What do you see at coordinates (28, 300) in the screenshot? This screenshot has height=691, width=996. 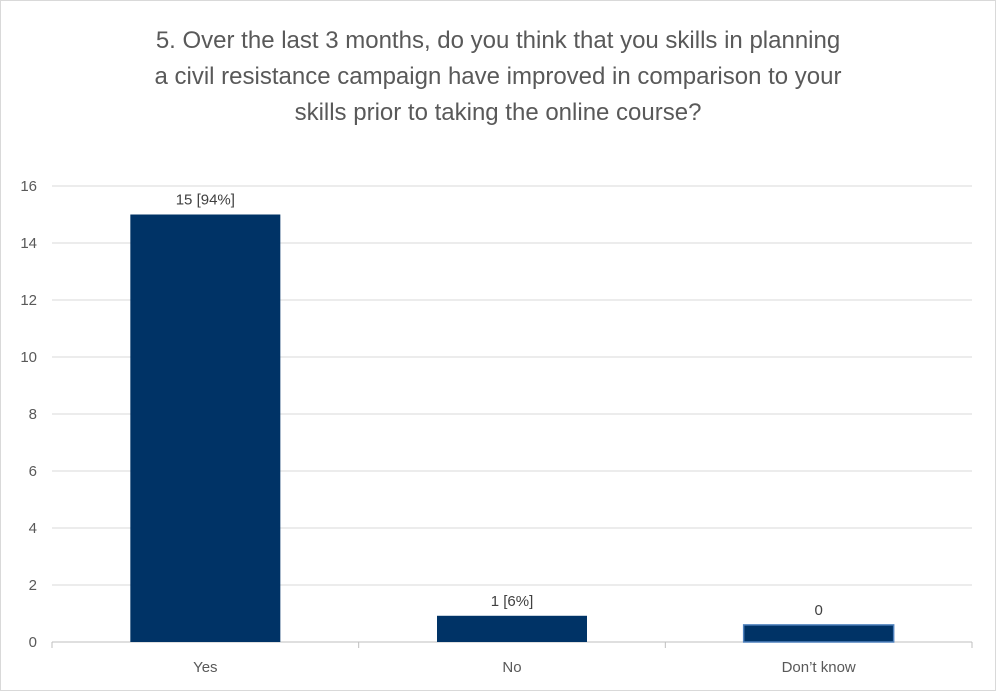 I see `y-tick-label: 12` at bounding box center [28, 300].